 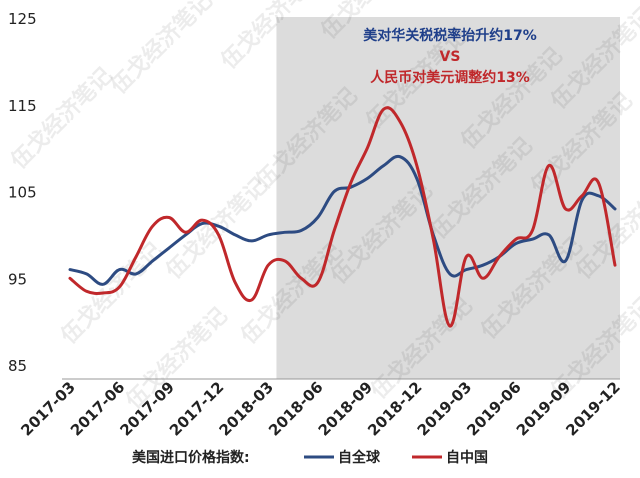 I want to click on legend-title: 美国进口价格指数:, so click(x=191, y=457).